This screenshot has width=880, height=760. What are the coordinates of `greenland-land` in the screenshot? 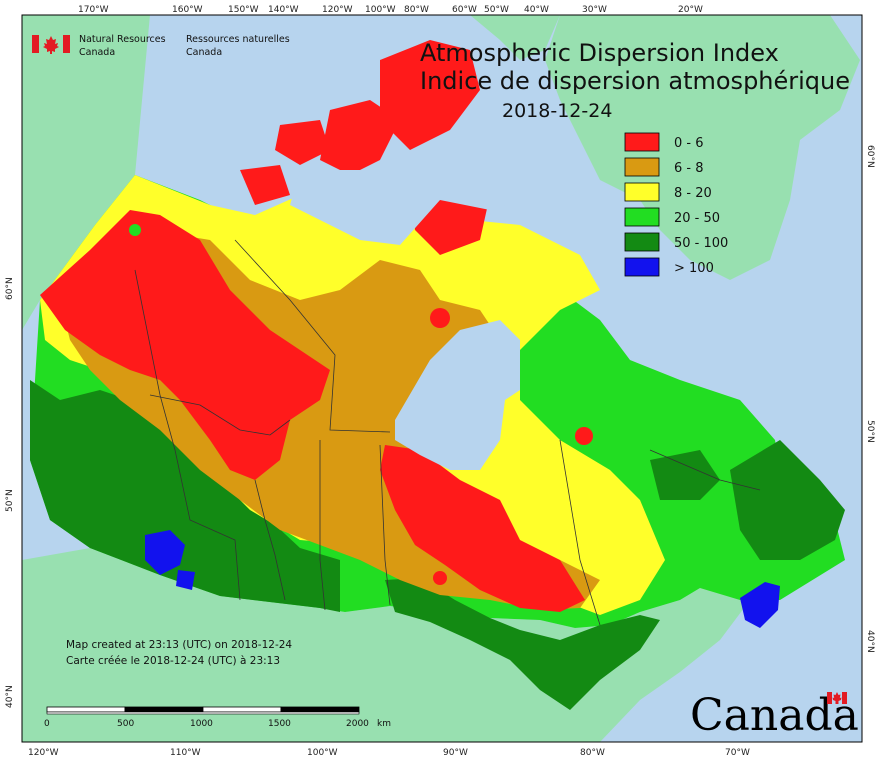 It's located at (702, 147).